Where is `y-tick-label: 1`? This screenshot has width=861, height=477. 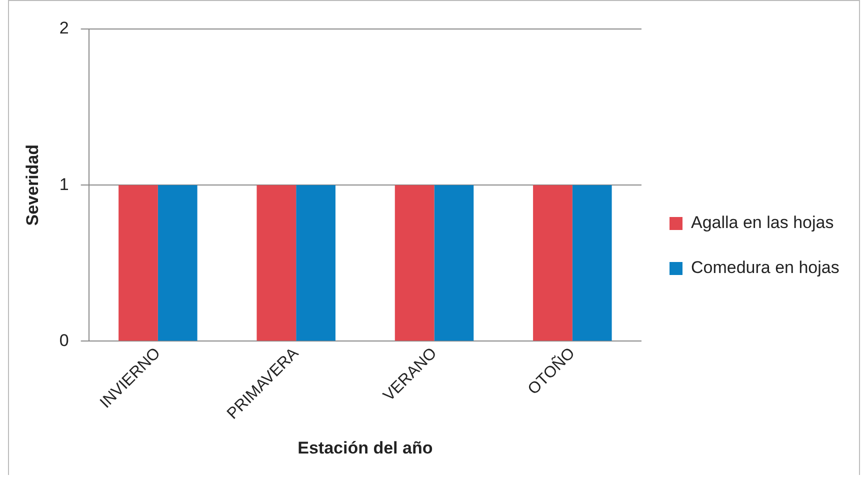 y-tick-label: 1 is located at coordinates (64, 184).